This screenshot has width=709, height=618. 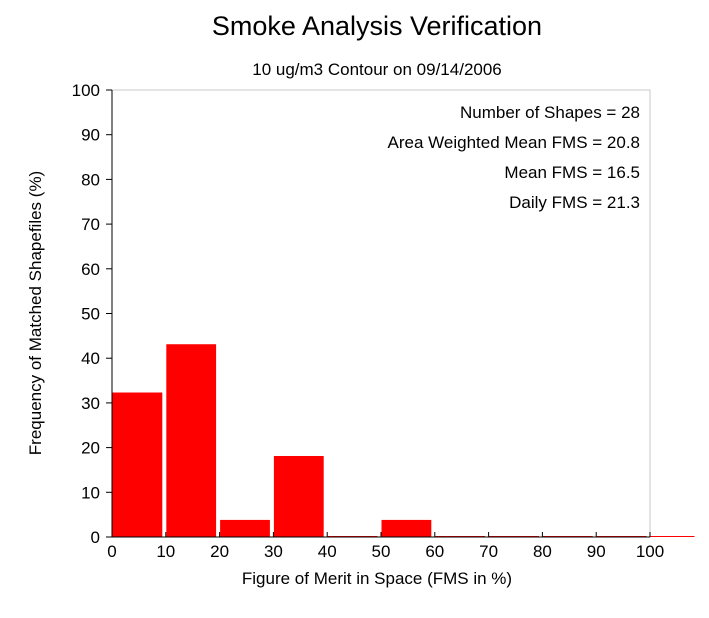 I want to click on y-tick-label: 90, so click(x=90, y=135).